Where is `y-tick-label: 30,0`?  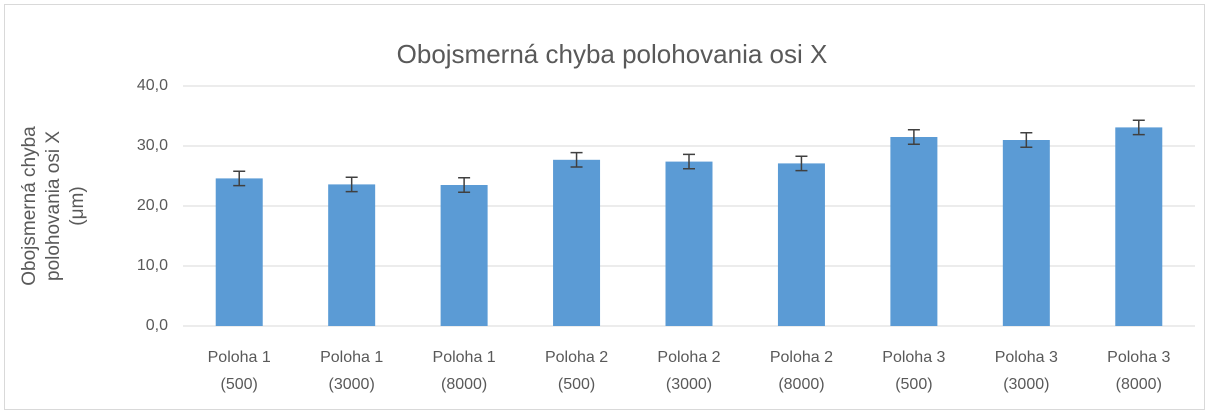
y-tick-label: 30,0 is located at coordinates (152, 145).